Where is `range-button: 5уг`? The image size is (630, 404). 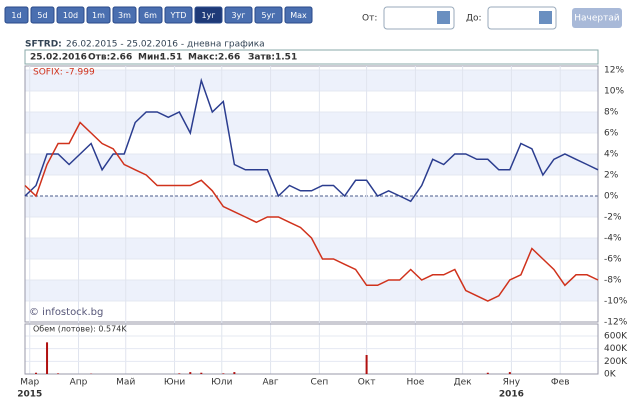 range-button: 5уг is located at coordinates (268, 15).